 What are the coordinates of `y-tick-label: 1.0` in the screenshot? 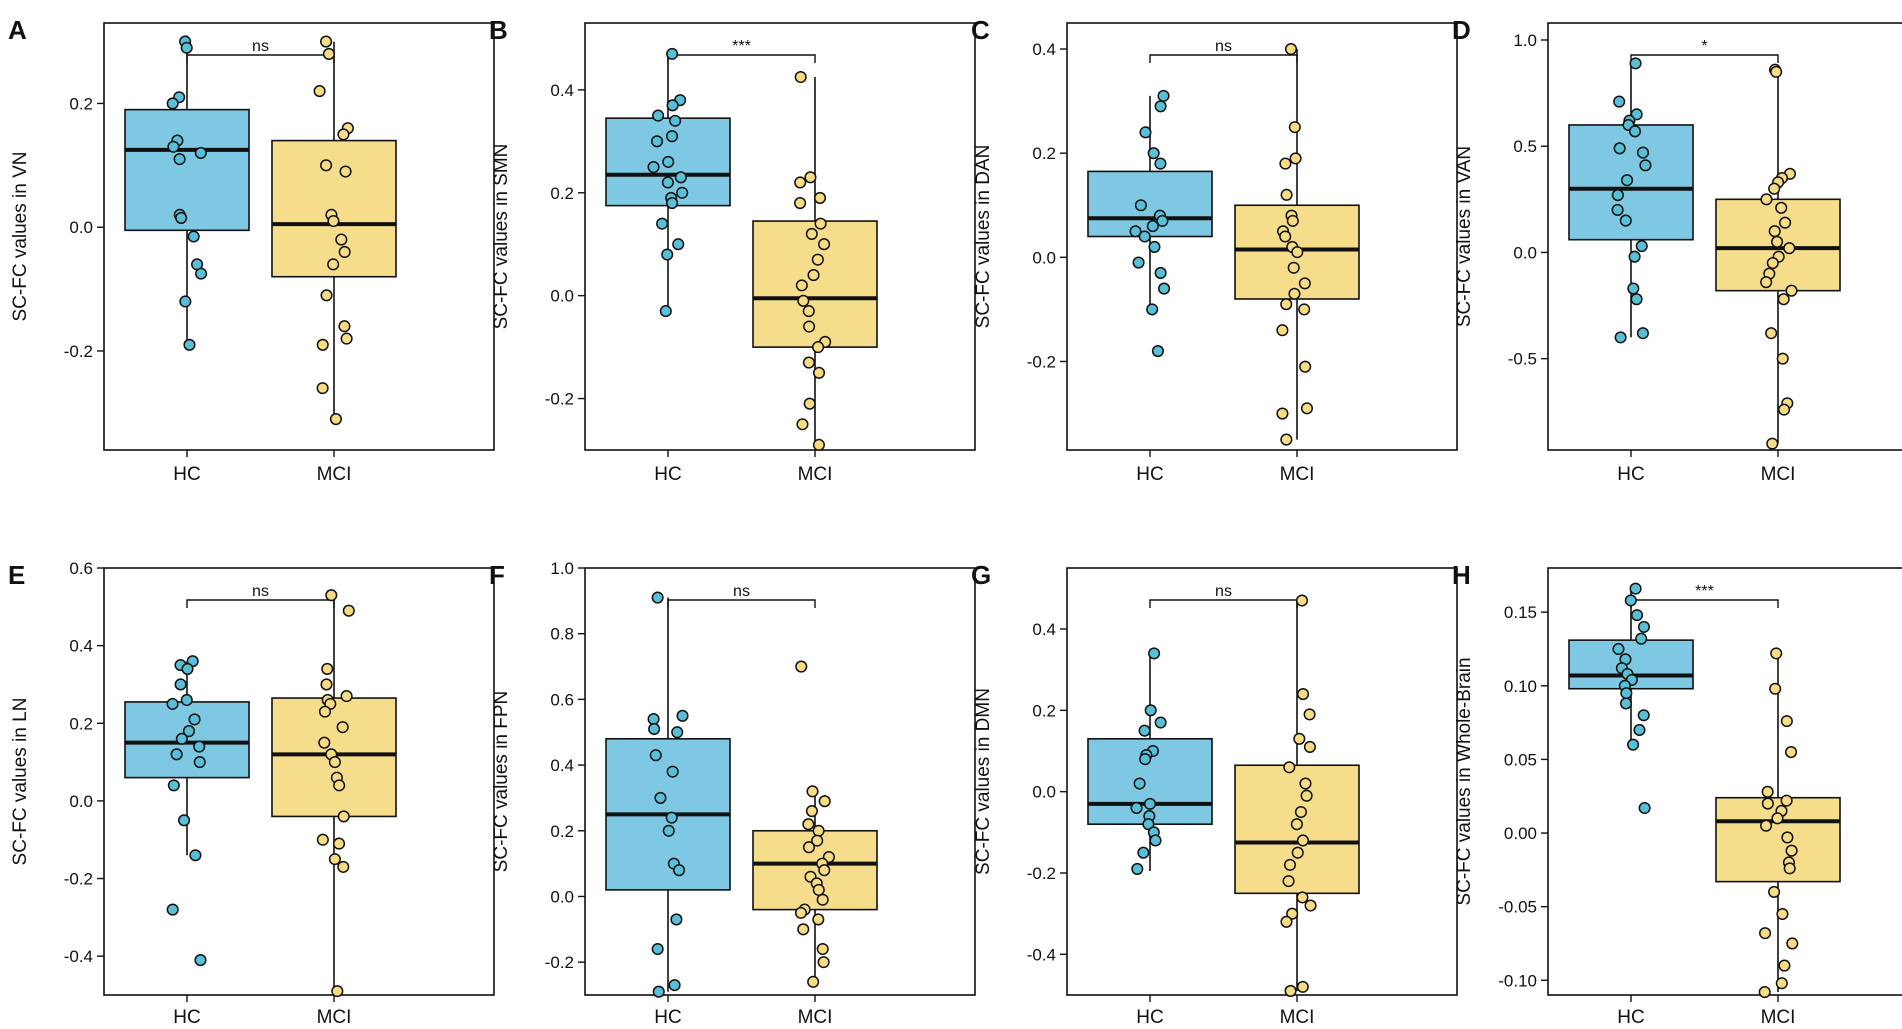 It's located at (562, 568).